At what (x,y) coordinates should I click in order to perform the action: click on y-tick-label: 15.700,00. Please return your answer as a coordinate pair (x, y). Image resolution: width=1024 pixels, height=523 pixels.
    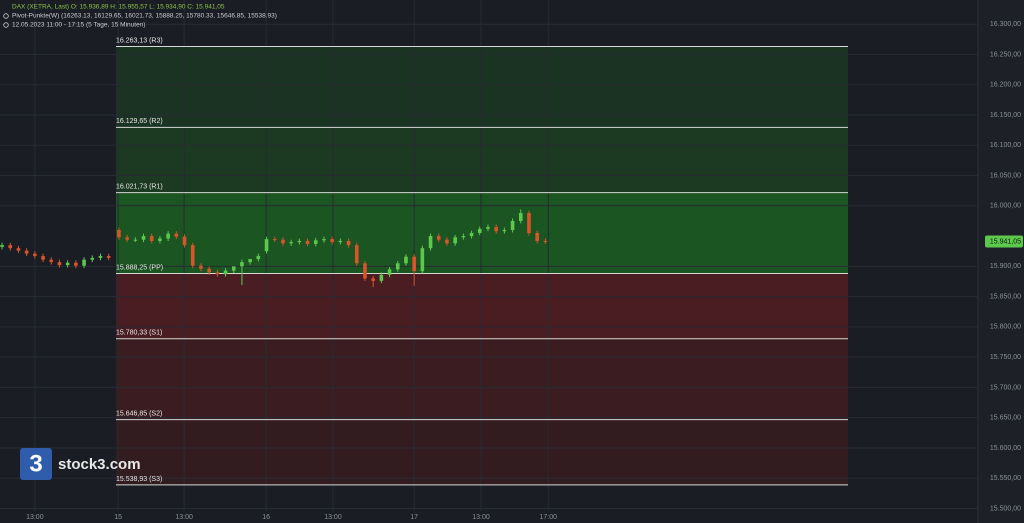
    Looking at the image, I should click on (1005, 387).